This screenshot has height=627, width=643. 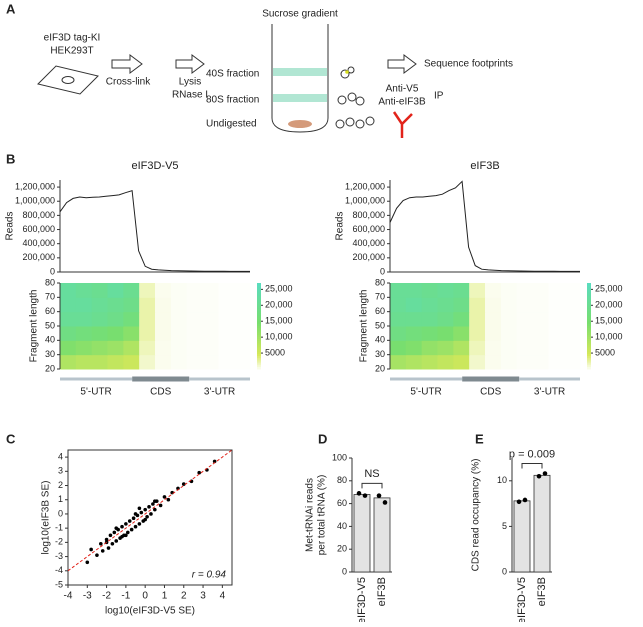 I want to click on y-tick-label: 100, so click(x=339, y=457).